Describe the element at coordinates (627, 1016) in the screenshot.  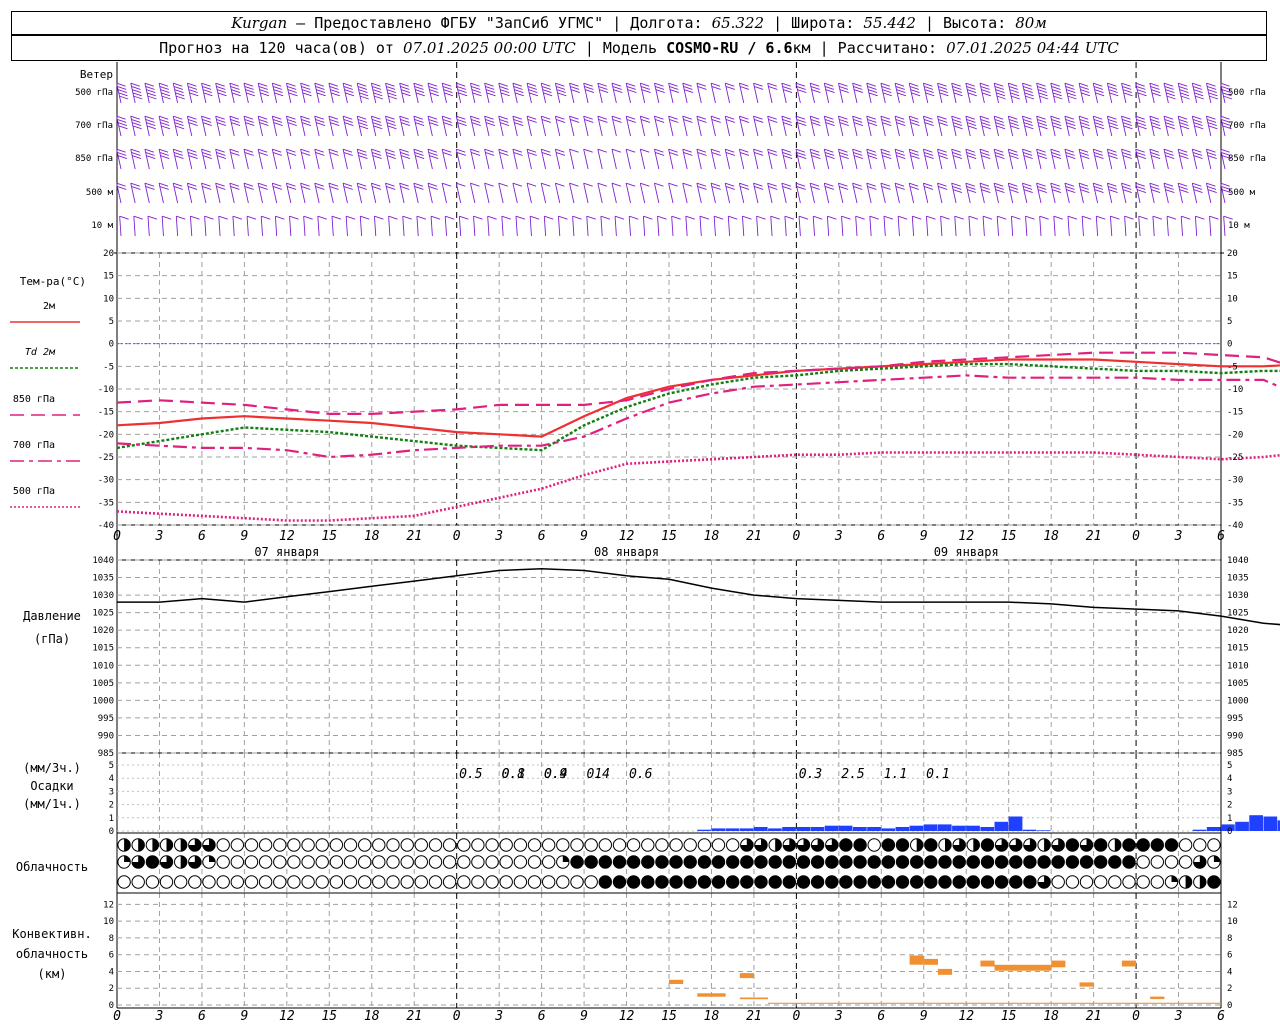
I see `time-tick: 12` at that location.